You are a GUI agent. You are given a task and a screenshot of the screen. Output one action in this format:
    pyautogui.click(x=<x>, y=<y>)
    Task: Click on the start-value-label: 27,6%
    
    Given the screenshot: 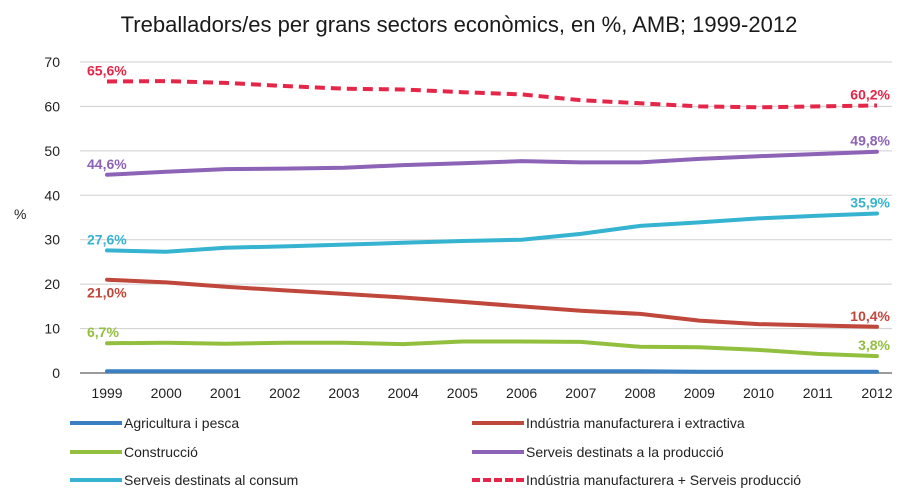 What is the action you would take?
    pyautogui.click(x=107, y=239)
    